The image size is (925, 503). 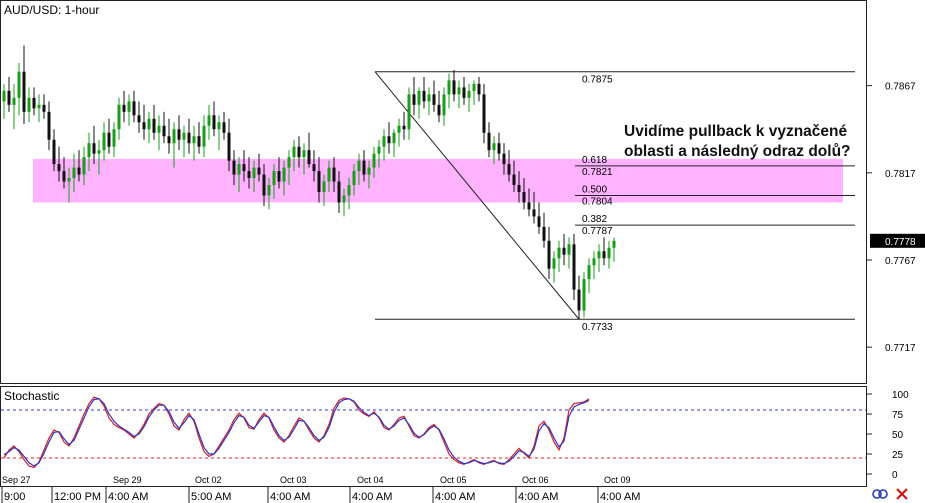 What do you see at coordinates (296, 432) in the screenshot?
I see `stochastic-main-line` at bounding box center [296, 432].